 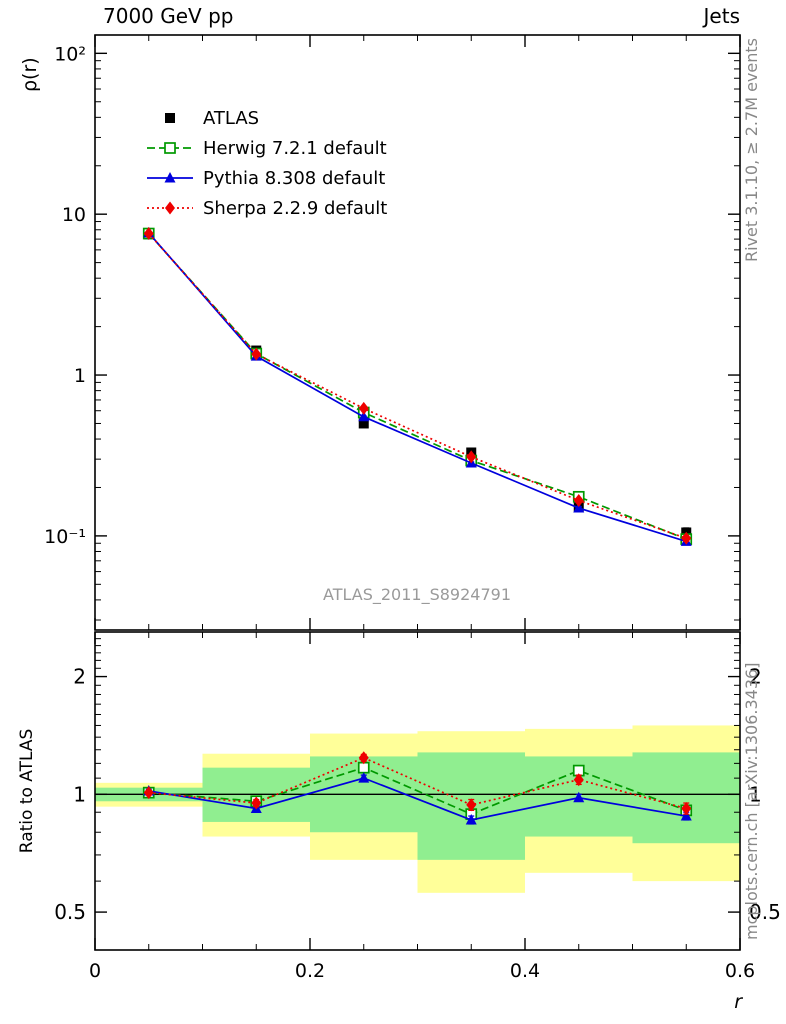 What do you see at coordinates (79, 677) in the screenshot?
I see `ratio-y-tick-label-left: 2` at bounding box center [79, 677].